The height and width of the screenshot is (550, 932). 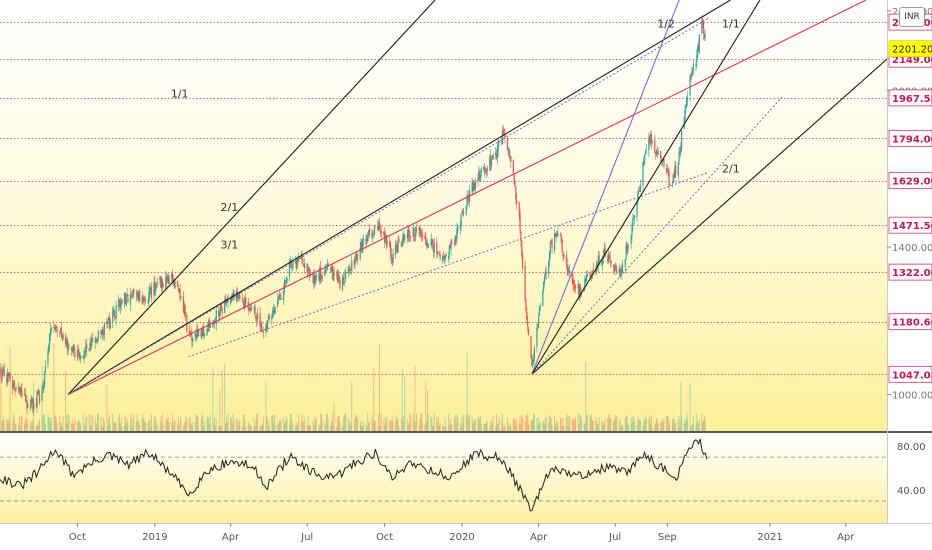 I want to click on time-tick-label: Apr, so click(x=846, y=537).